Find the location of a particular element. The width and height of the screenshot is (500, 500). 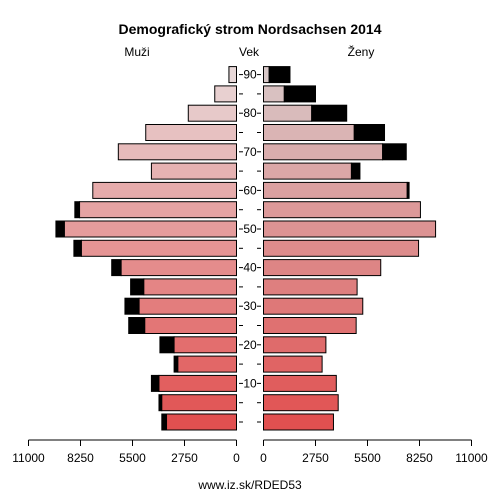

age-tick-label: 50 is located at coordinates (250, 229).